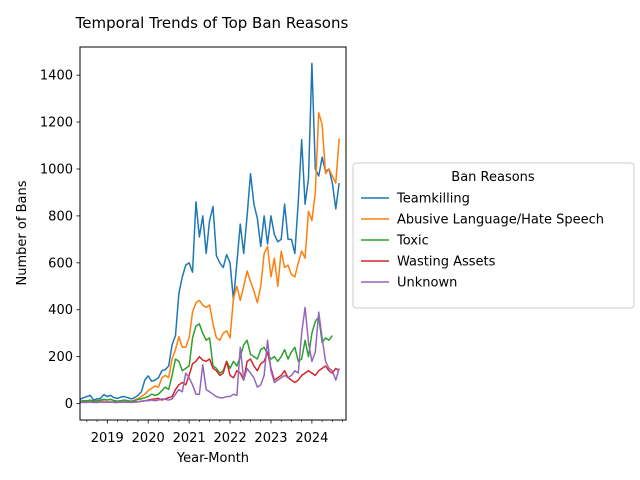 This screenshot has height=480, width=640. I want to click on x-axis: 2019 2020 2021 2022 2023 2024, so click(214, 433).